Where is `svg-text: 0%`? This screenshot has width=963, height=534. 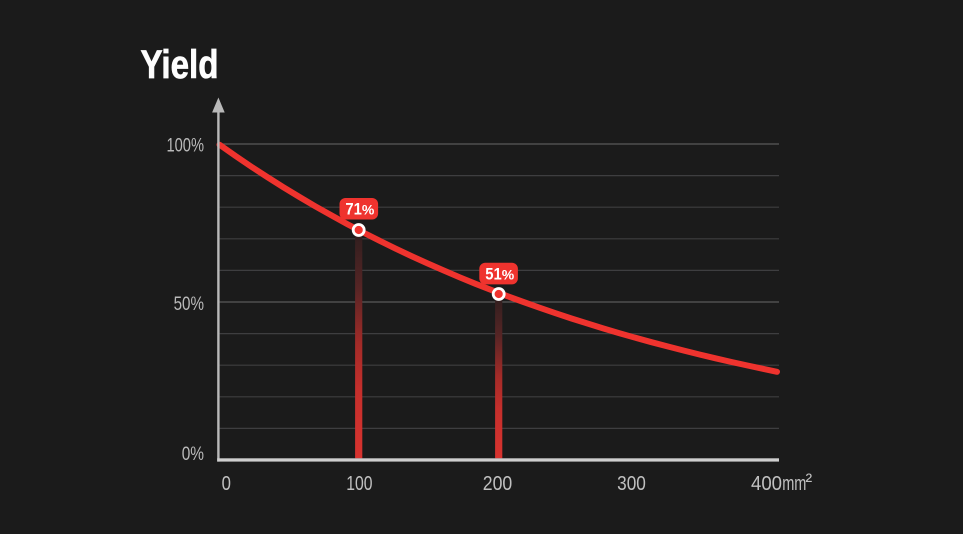
svg-text: 0% is located at coordinates (193, 454).